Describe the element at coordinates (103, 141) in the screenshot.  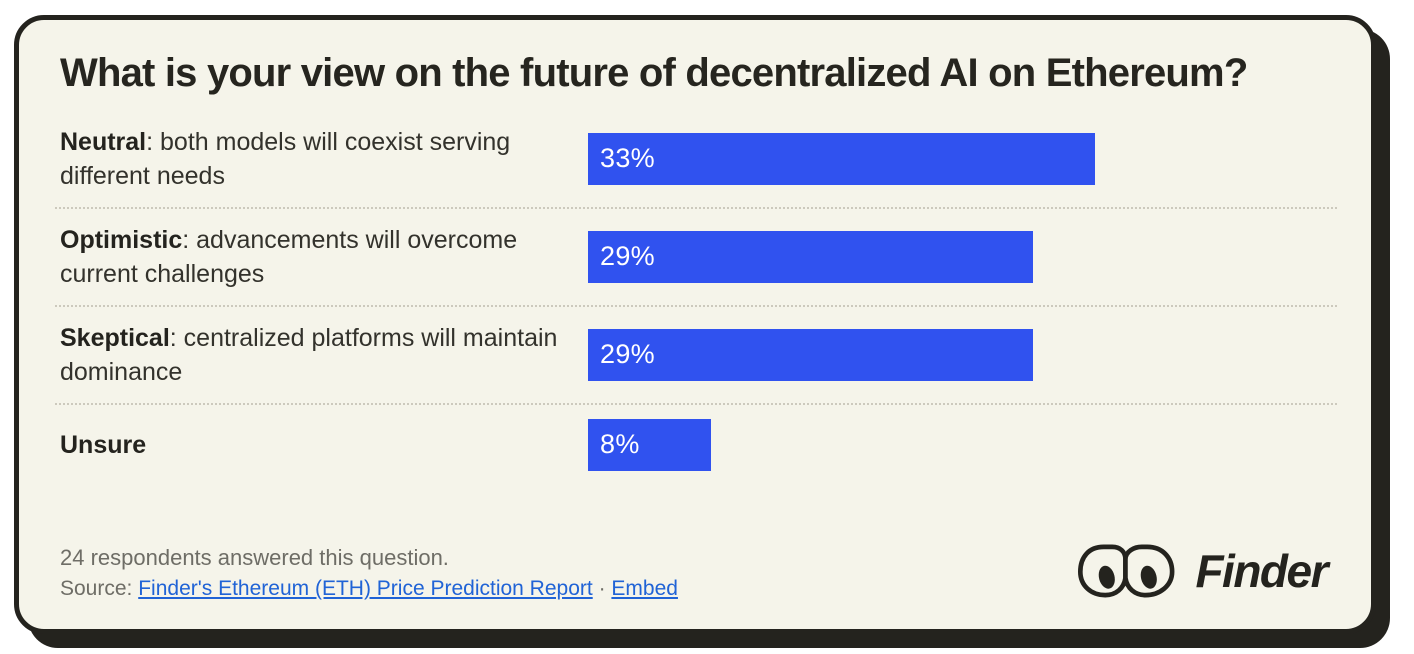
I see `row-term: Neutral` at that location.